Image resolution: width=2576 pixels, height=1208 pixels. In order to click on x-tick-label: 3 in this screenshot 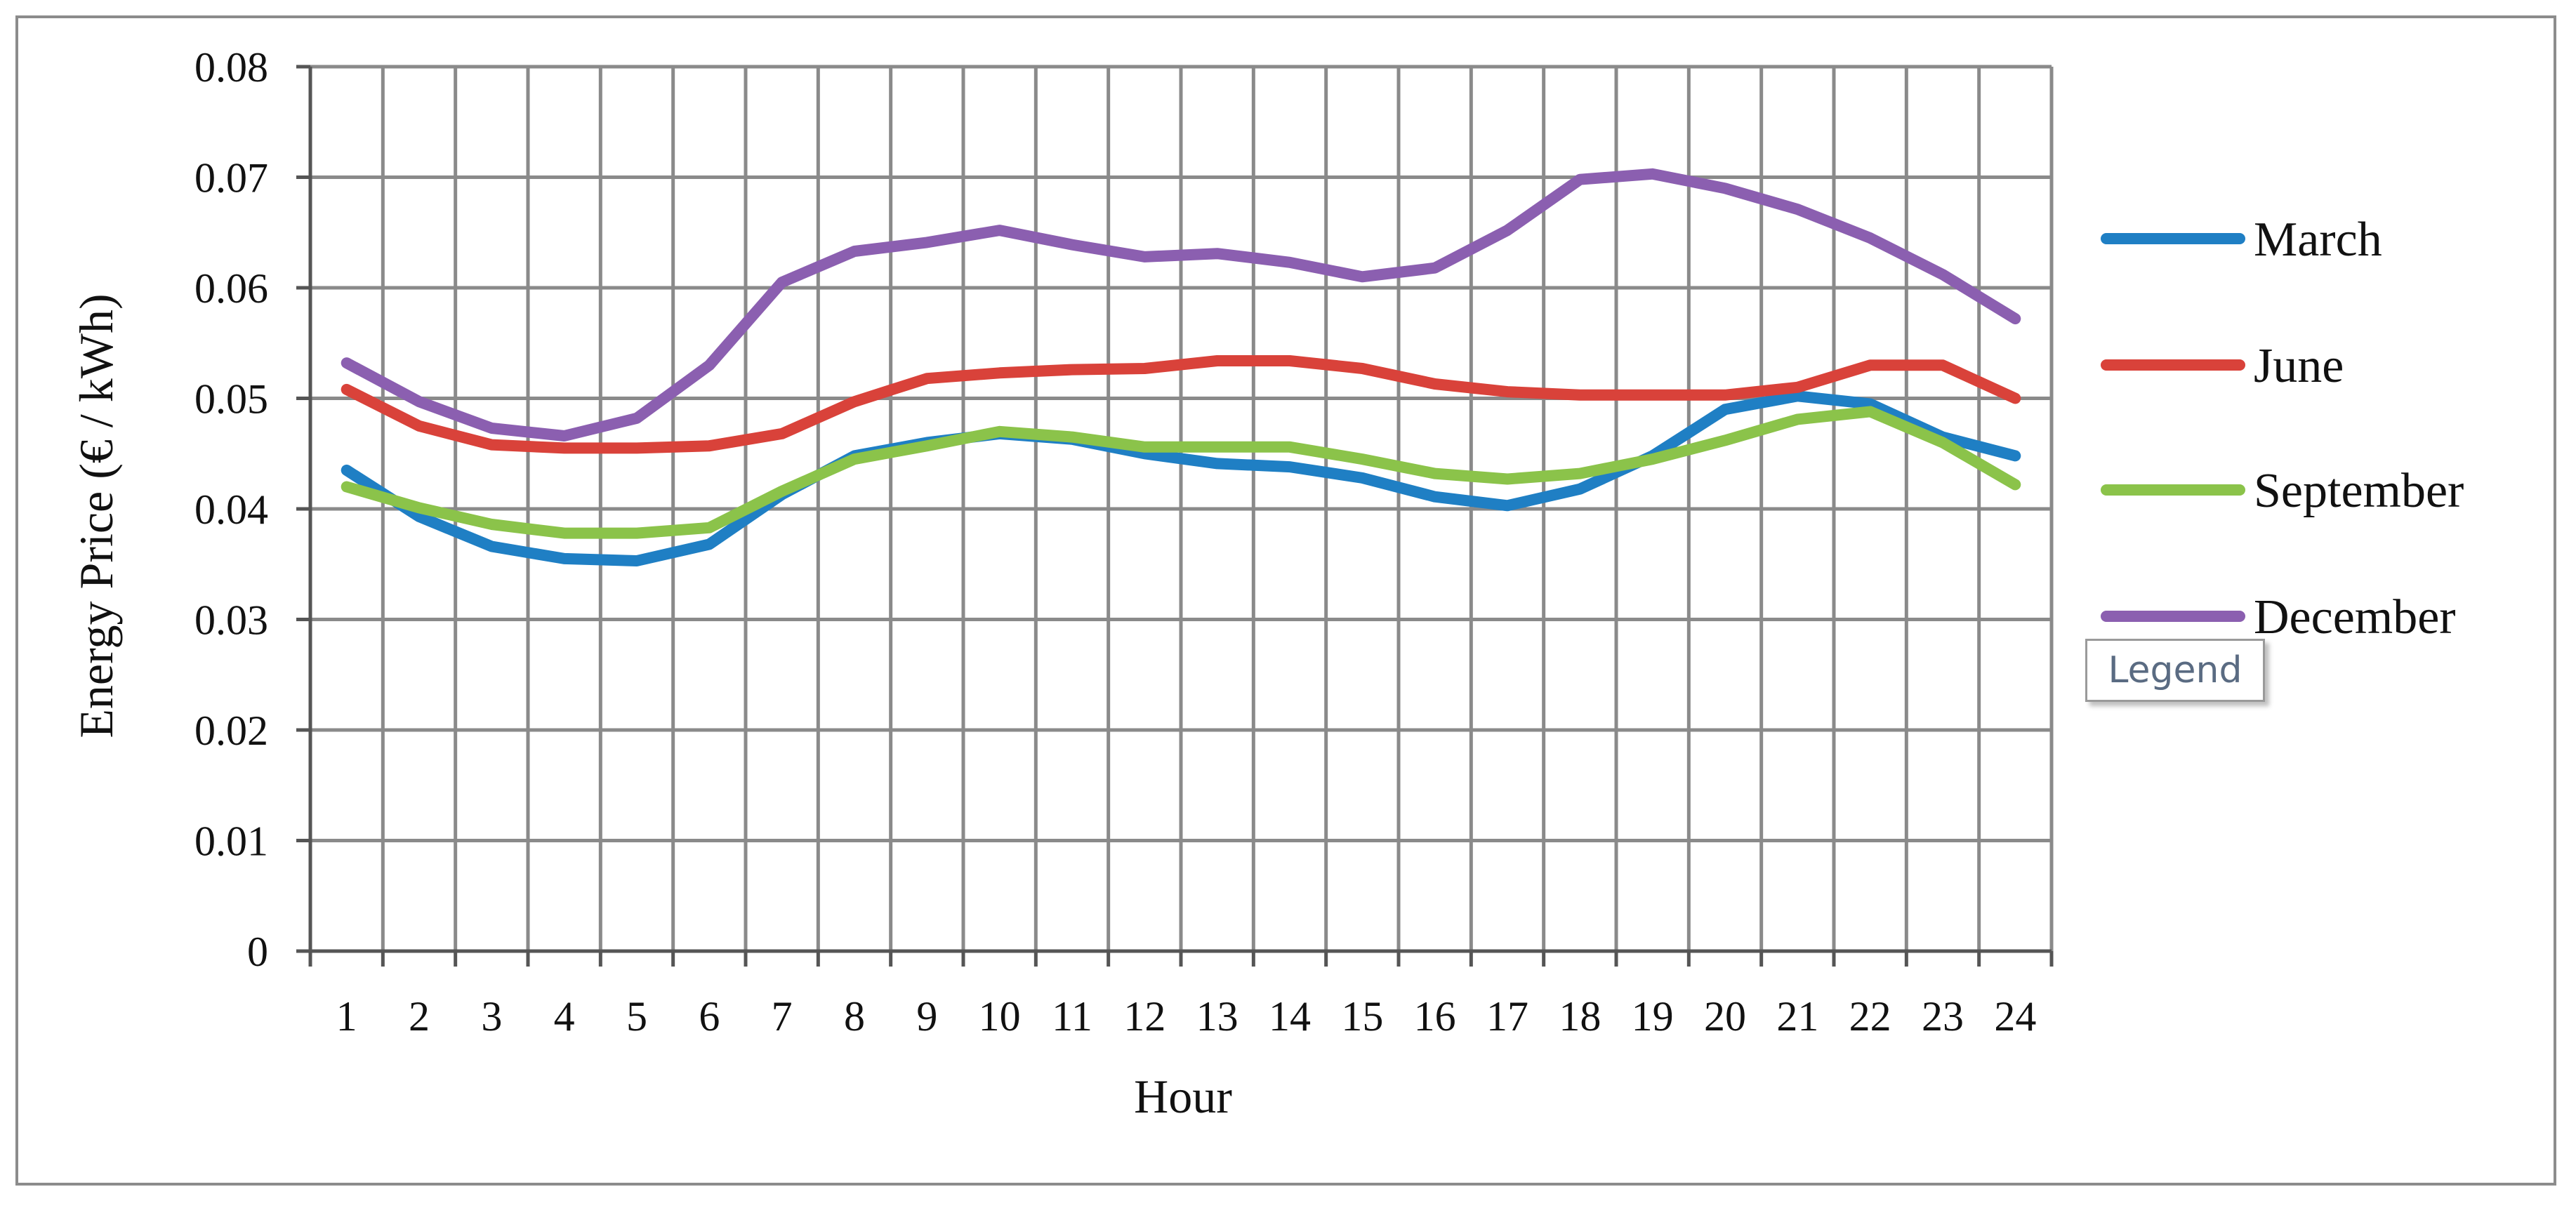, I will do `click(491, 1016)`.